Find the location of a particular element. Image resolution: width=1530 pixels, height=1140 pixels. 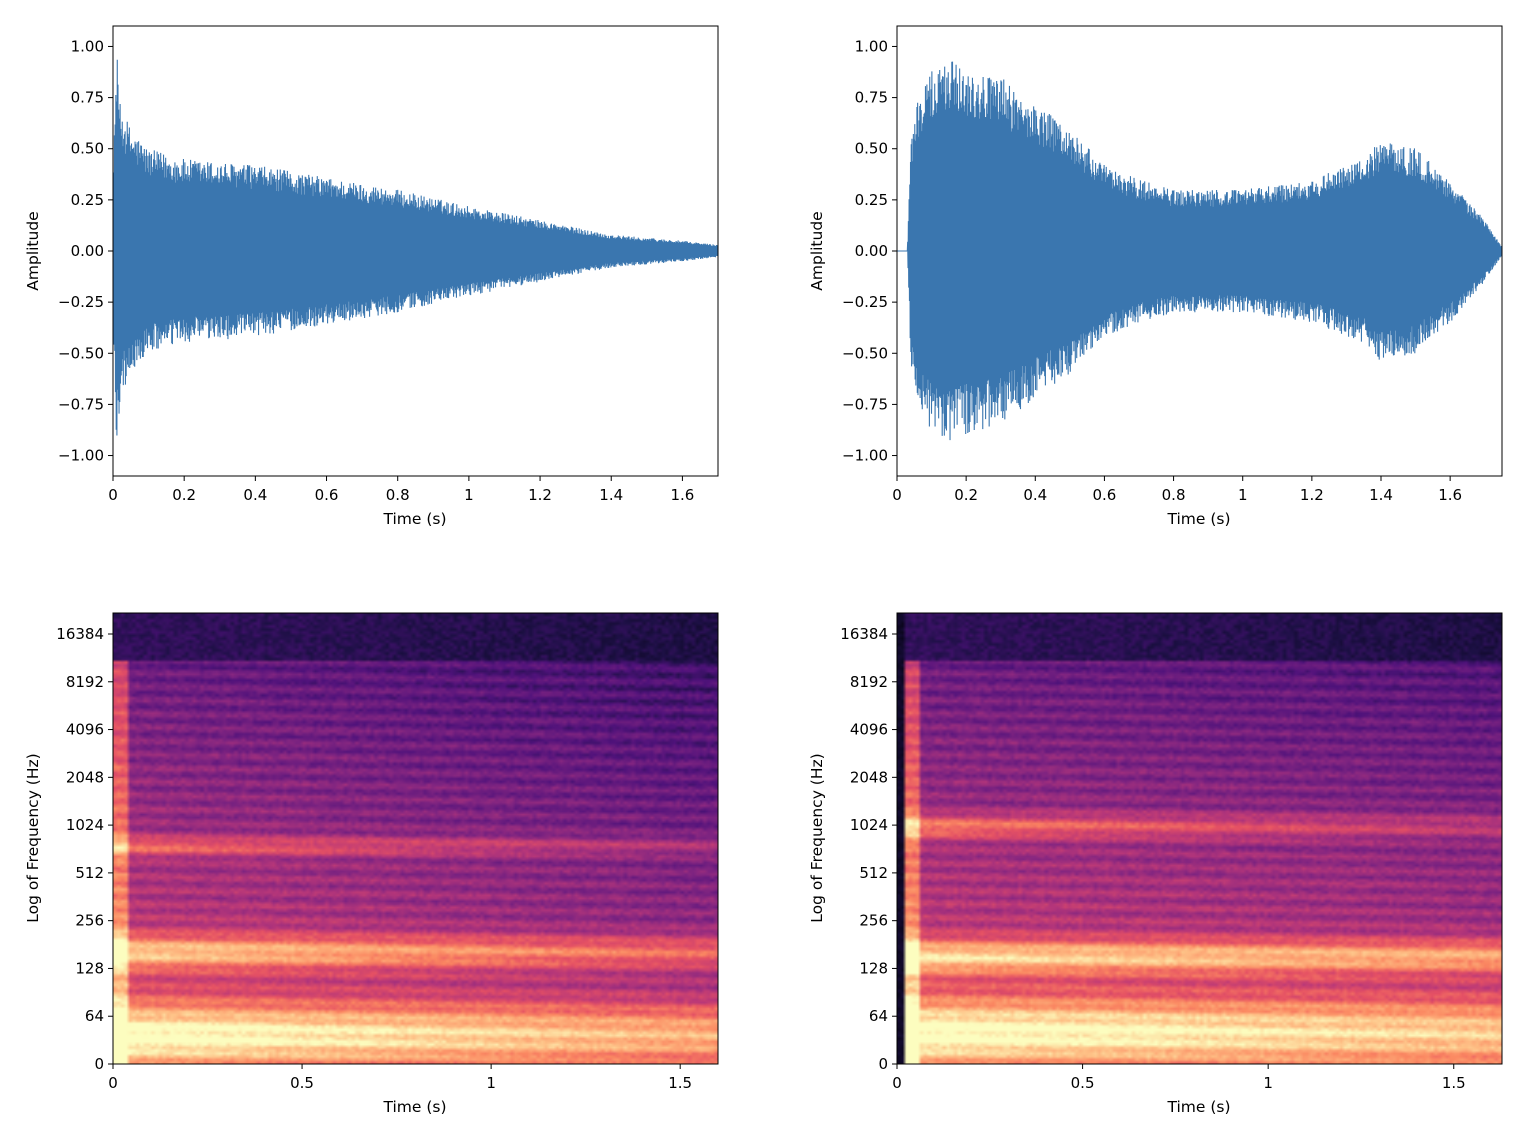

y-tick-label-left: 64 is located at coordinates (94, 1016).